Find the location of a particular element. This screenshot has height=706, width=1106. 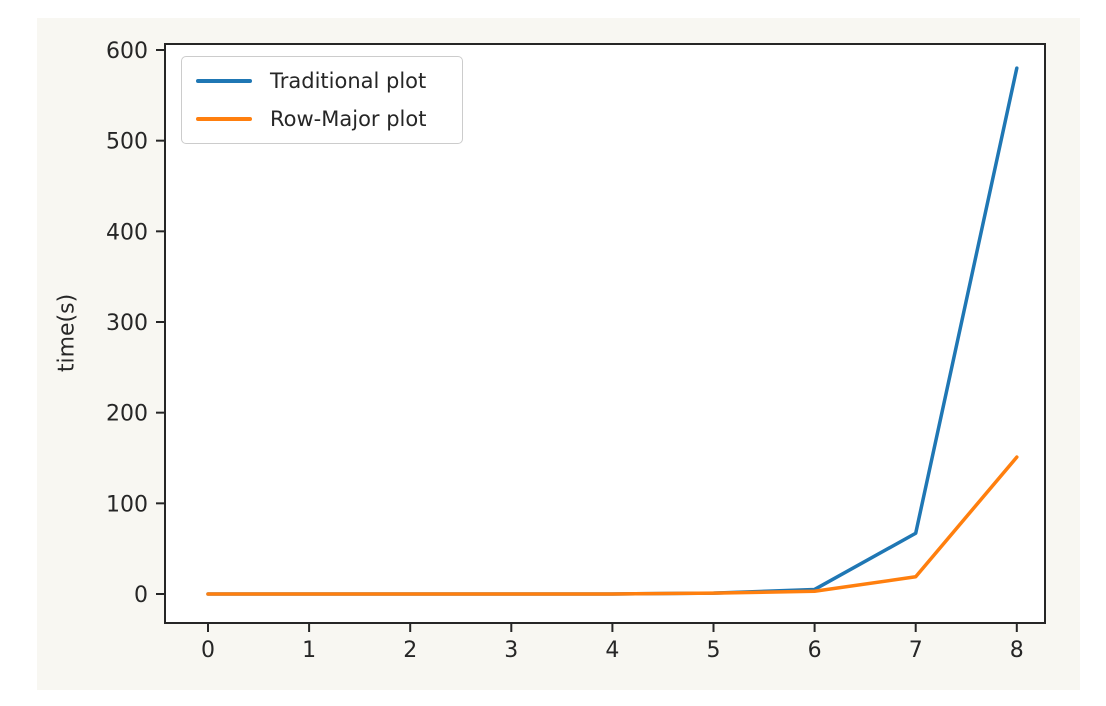

y-tick-label: 0 is located at coordinates (141, 595).